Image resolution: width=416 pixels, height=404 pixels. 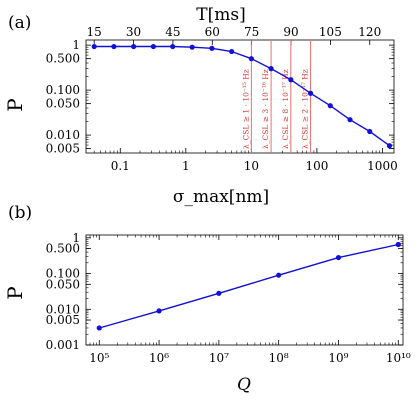 What do you see at coordinates (382, 166) in the screenshot?
I see `x-tick-label: 1000` at bounding box center [382, 166].